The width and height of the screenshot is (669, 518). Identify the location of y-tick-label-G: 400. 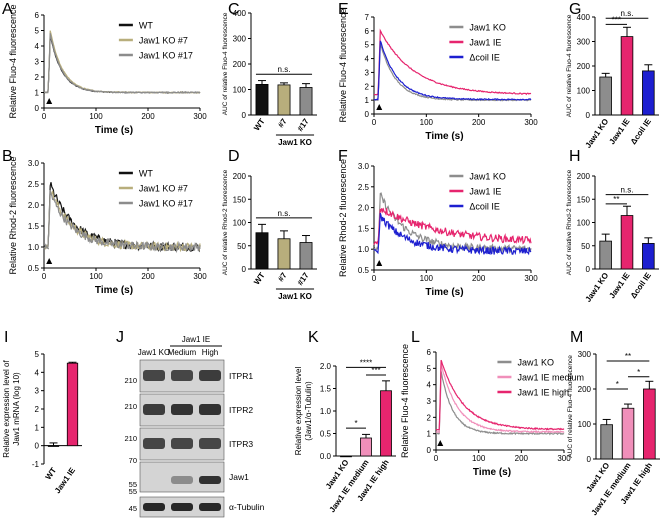
(584, 17).